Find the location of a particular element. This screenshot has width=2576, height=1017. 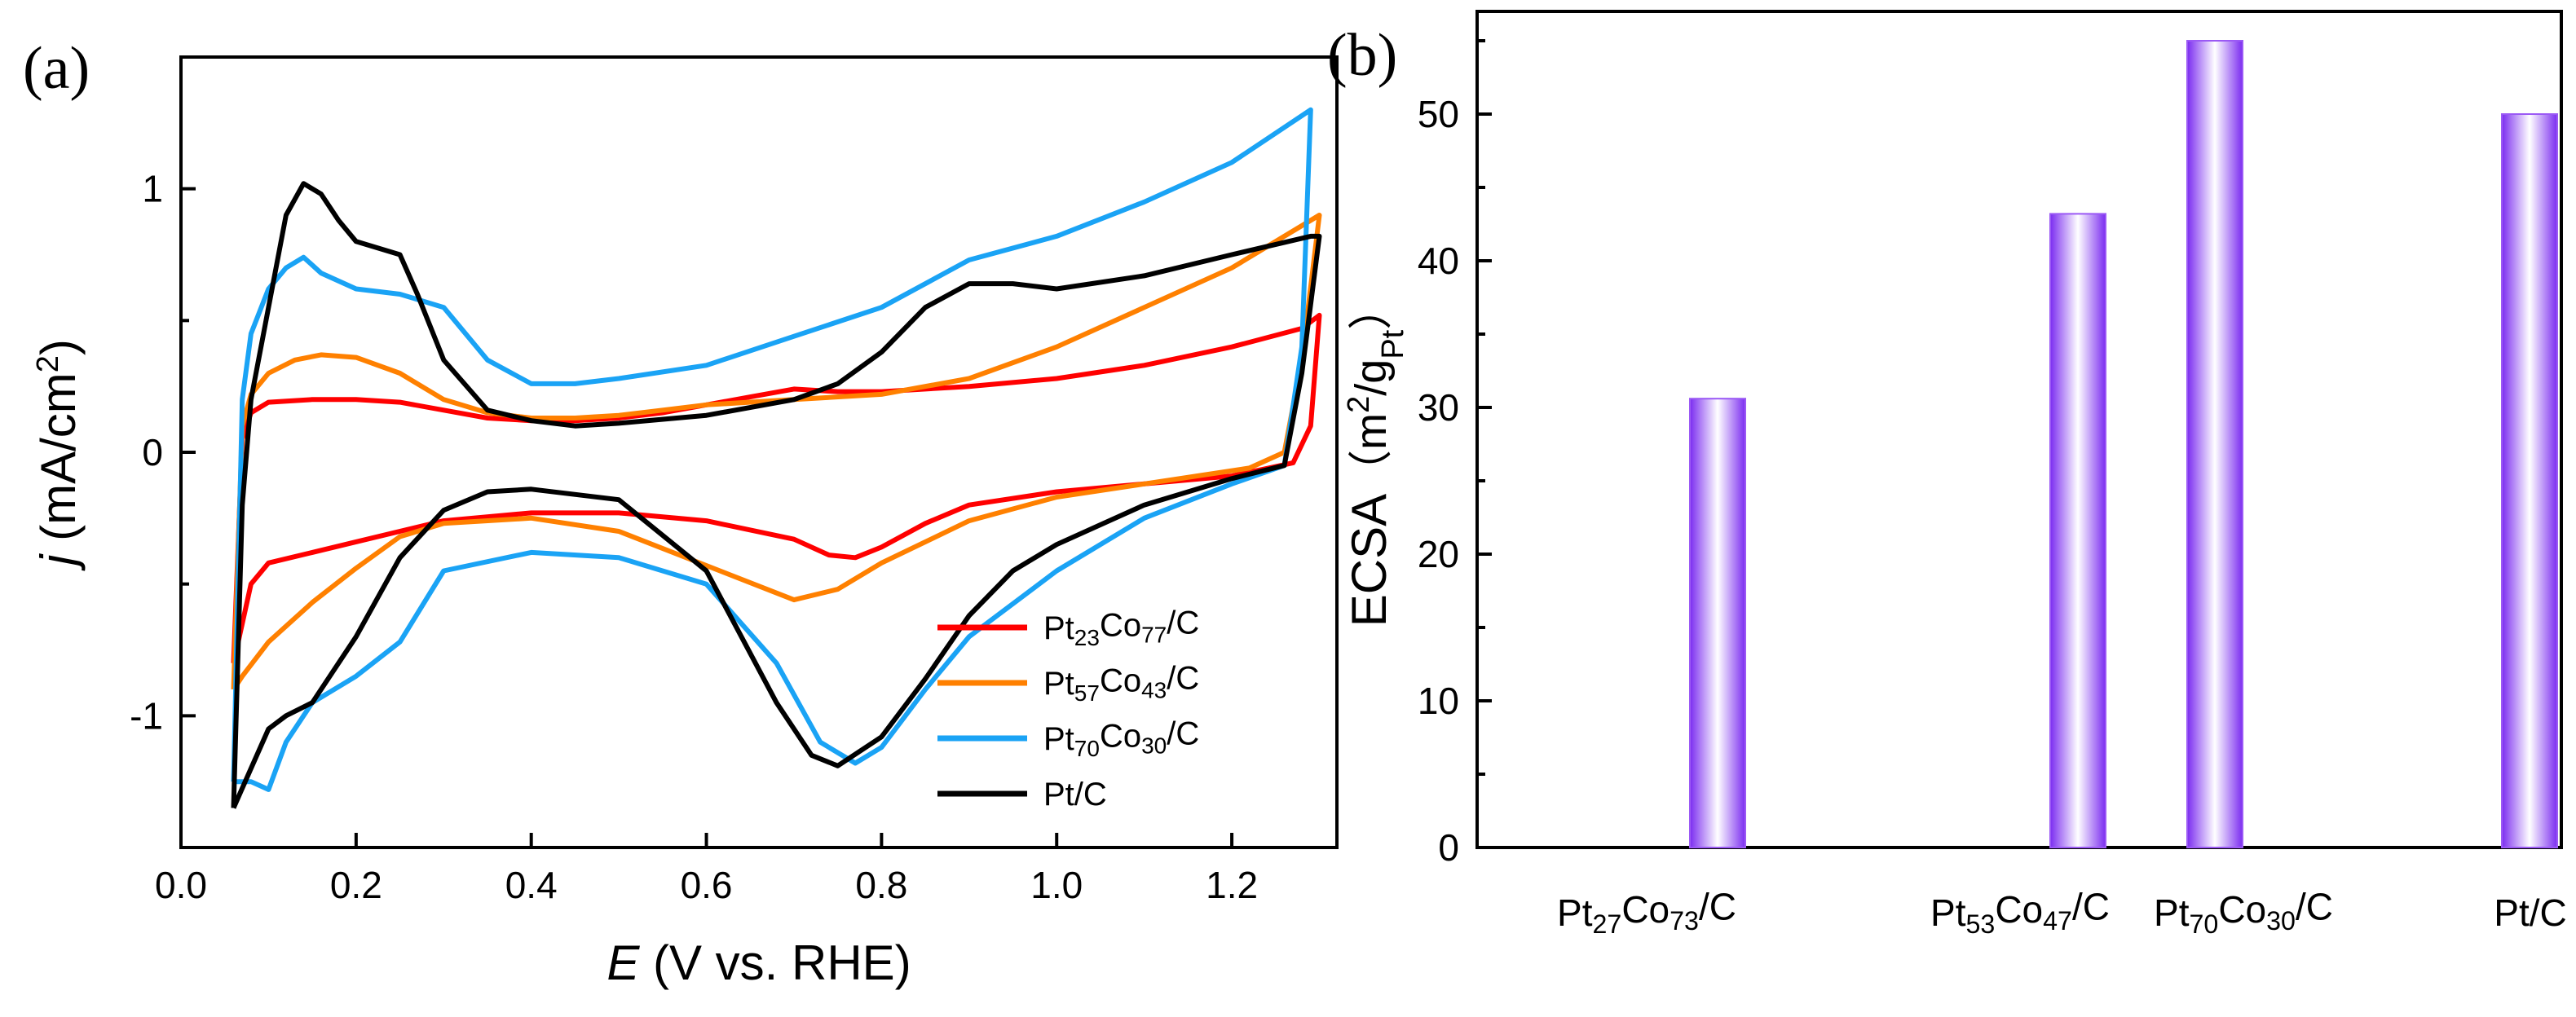

x-tick-label: 0.6 is located at coordinates (707, 885).